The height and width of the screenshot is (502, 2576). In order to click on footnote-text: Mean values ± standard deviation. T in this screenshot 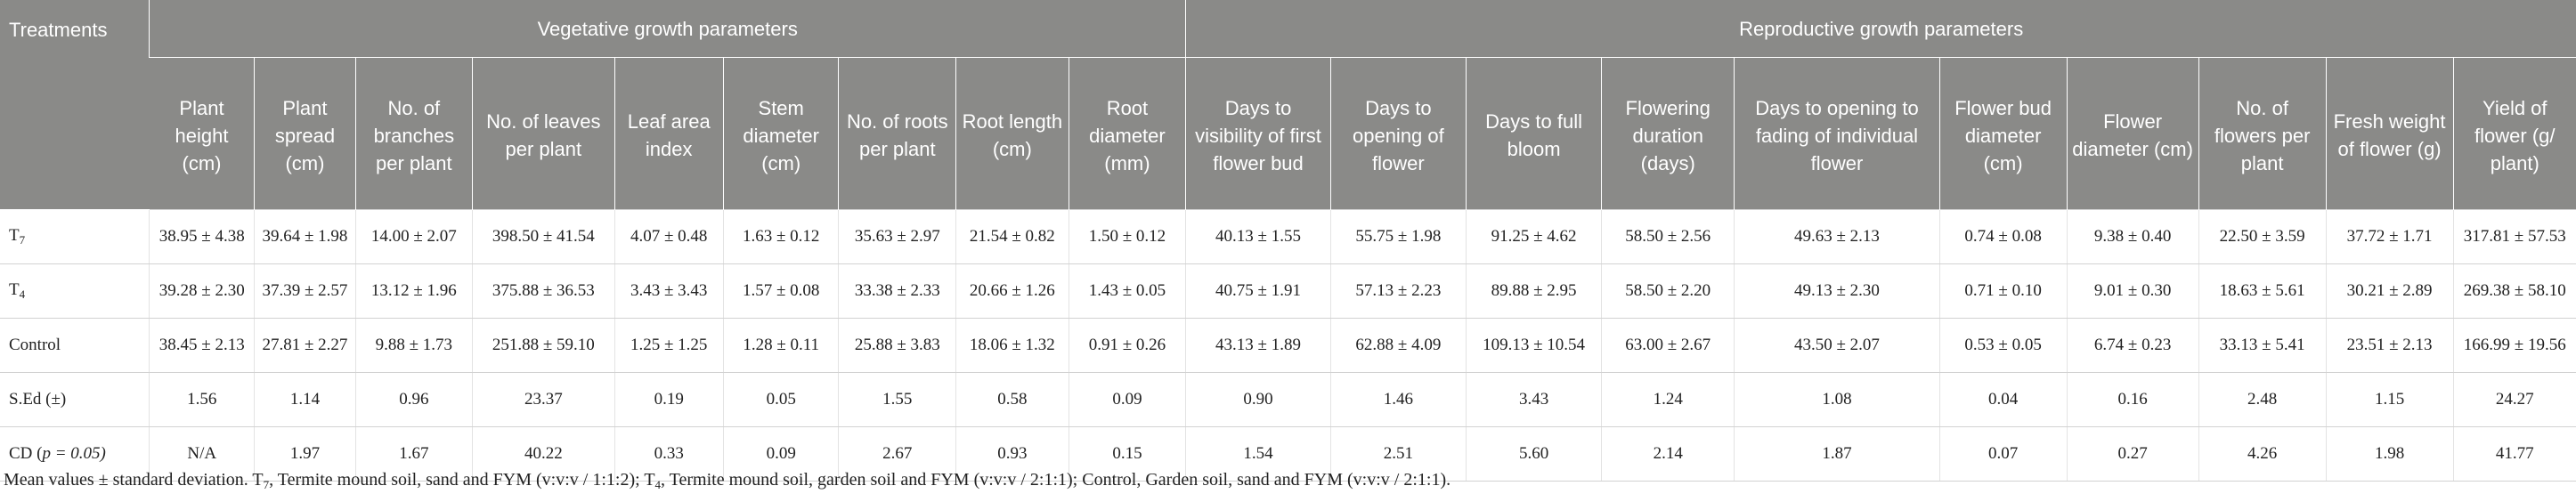, I will do `click(134, 480)`.